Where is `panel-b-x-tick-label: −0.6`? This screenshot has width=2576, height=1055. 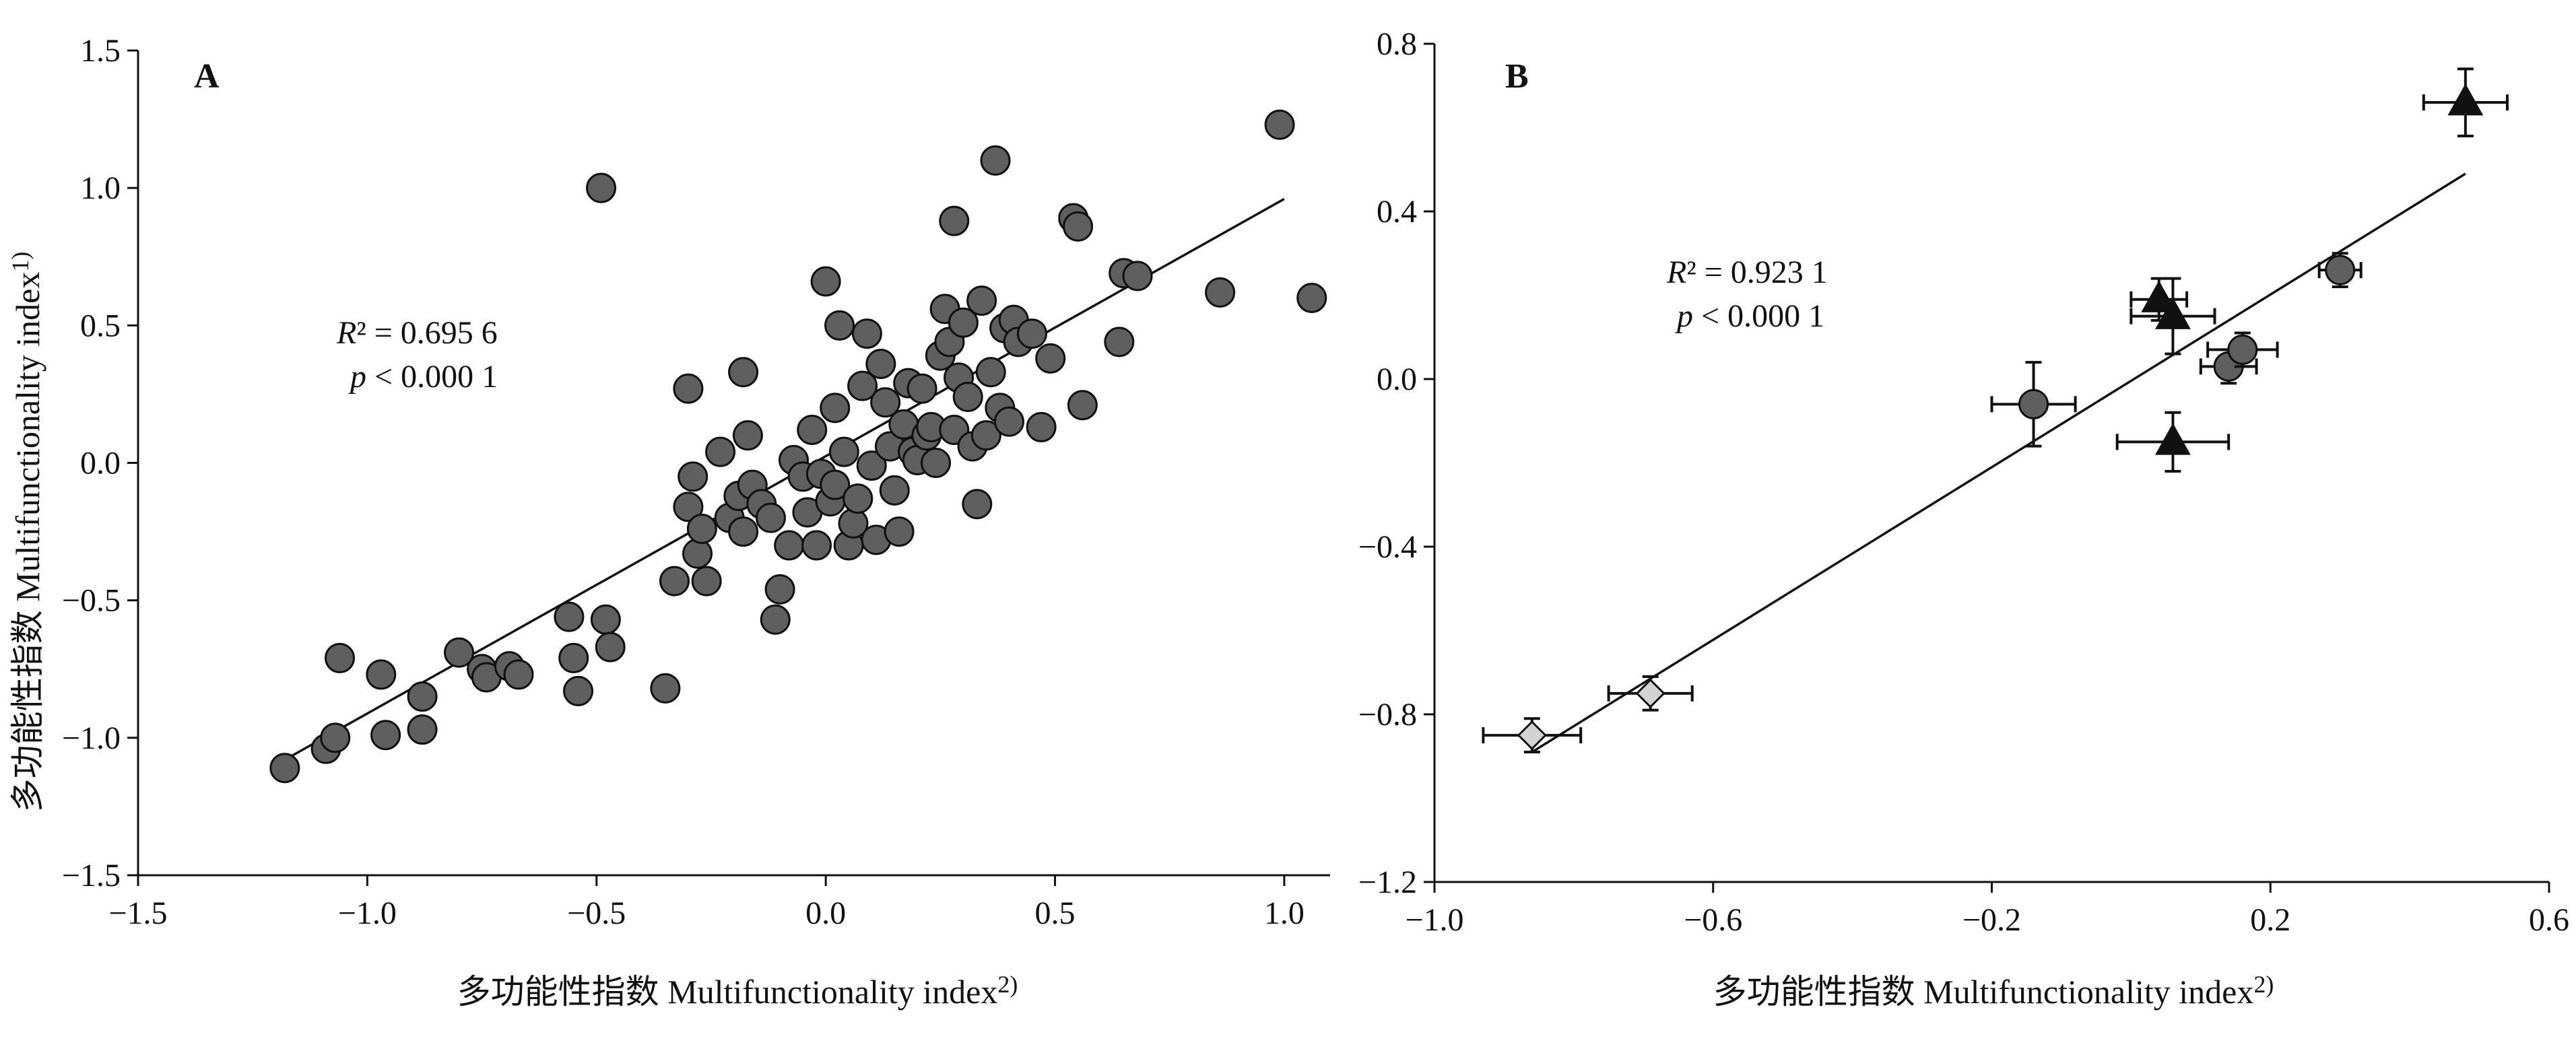
panel-b-x-tick-label: −0.6 is located at coordinates (1713, 920).